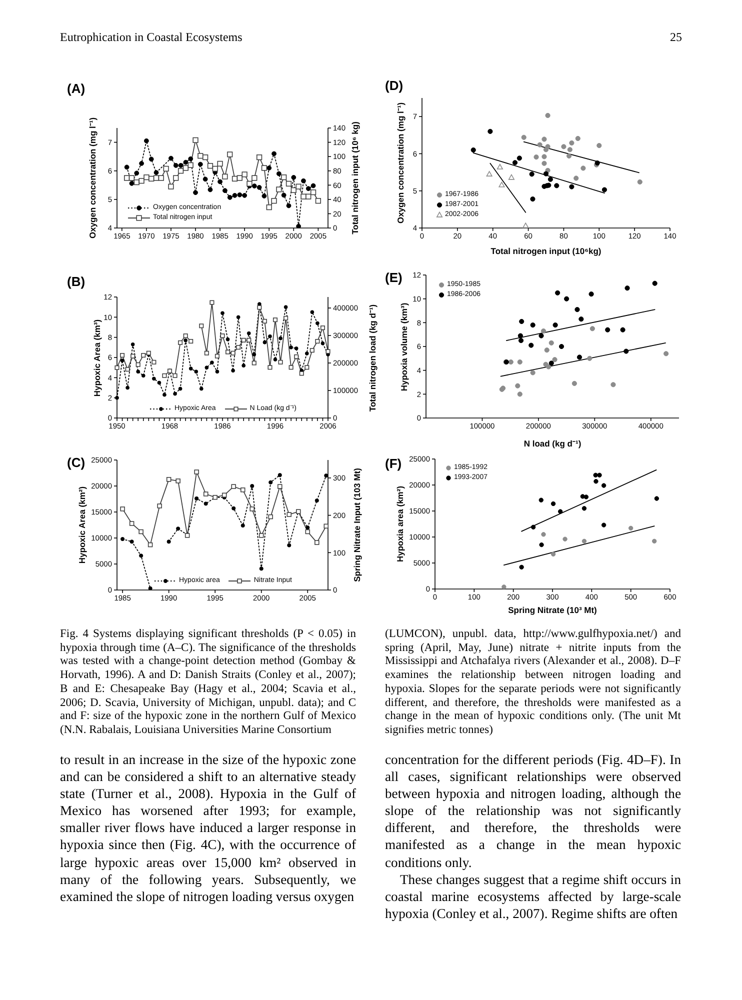 The height and width of the screenshot is (1000, 742). I want to click on y2-axis-title: Total nitrogen input (10⁶ kg), so click(355, 178).